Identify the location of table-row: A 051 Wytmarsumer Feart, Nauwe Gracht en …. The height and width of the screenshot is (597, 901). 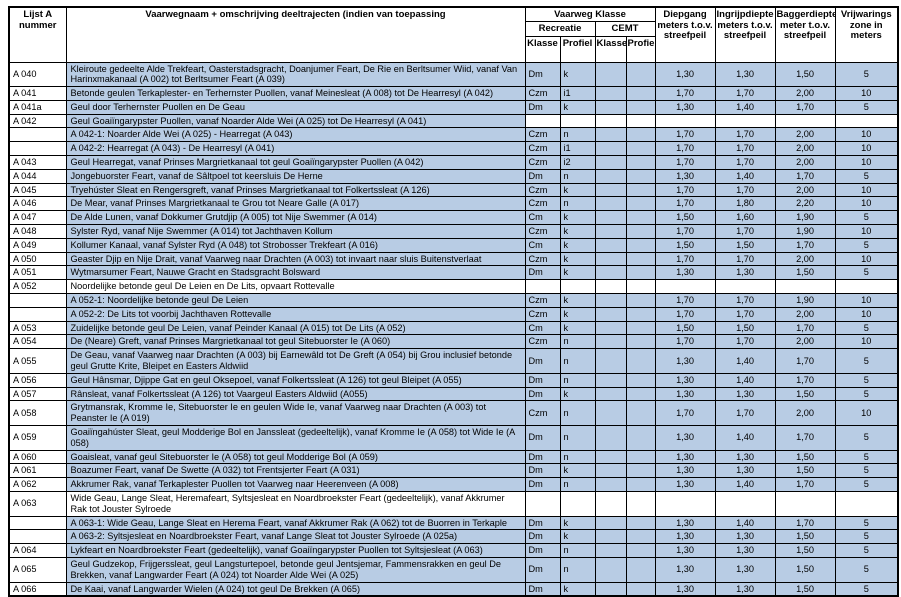
(453, 273).